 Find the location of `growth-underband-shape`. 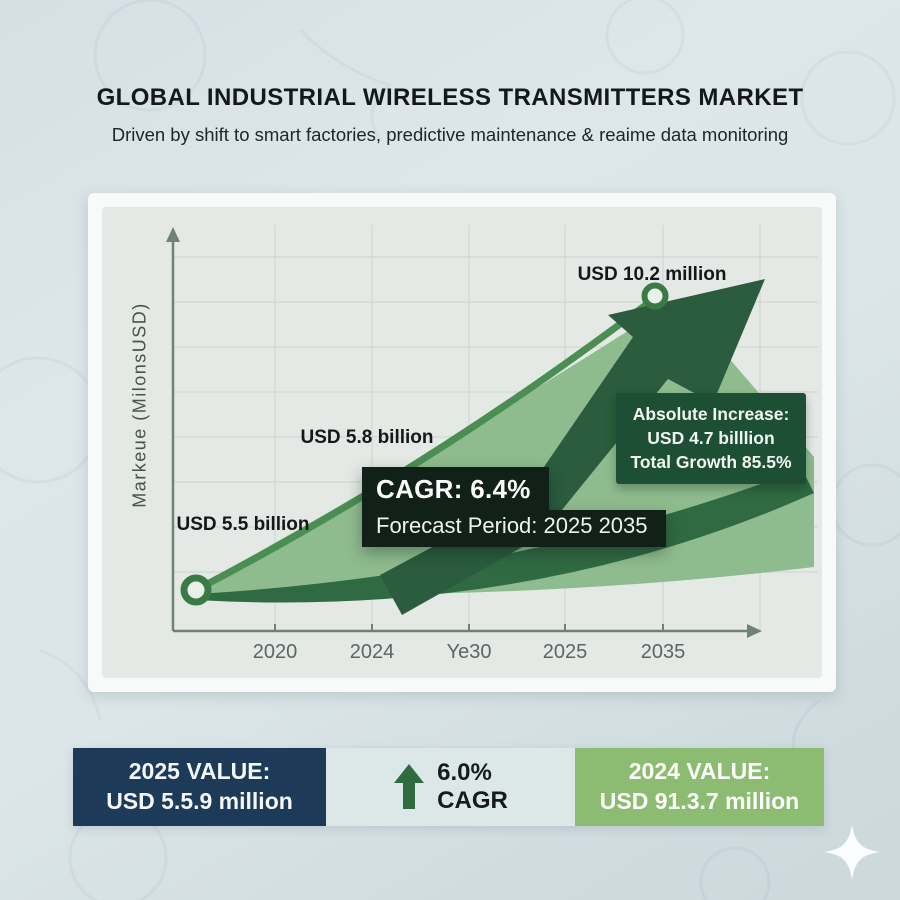

growth-underband-shape is located at coordinates (505, 536).